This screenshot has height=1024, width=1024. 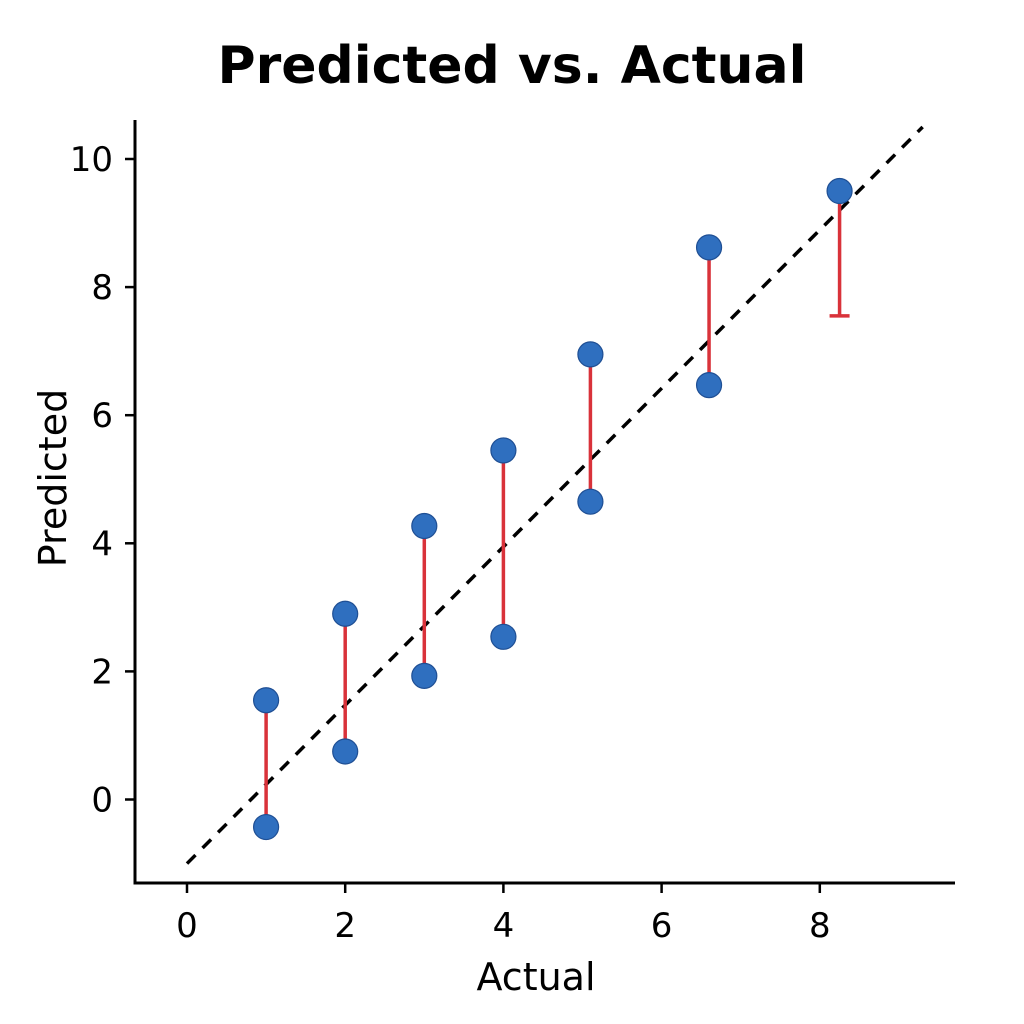 What do you see at coordinates (535, 977) in the screenshot?
I see `x-axis-label: Actual` at bounding box center [535, 977].